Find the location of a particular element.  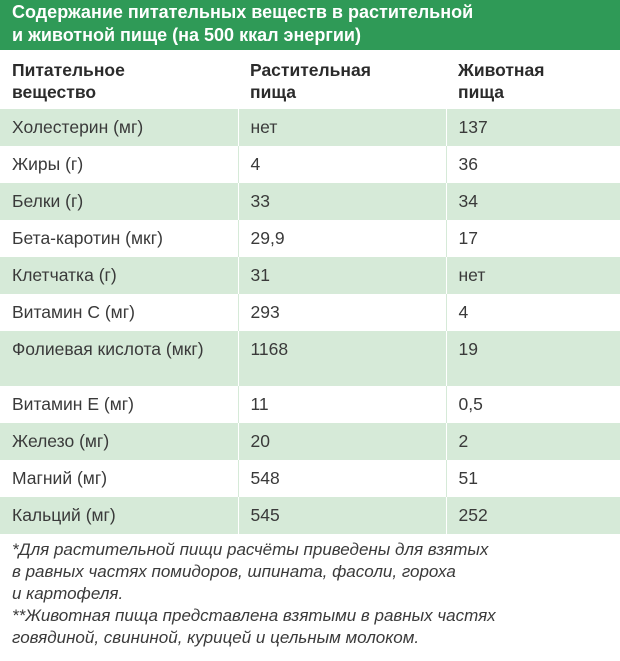

animal-value-cell: 19 is located at coordinates (532, 358).